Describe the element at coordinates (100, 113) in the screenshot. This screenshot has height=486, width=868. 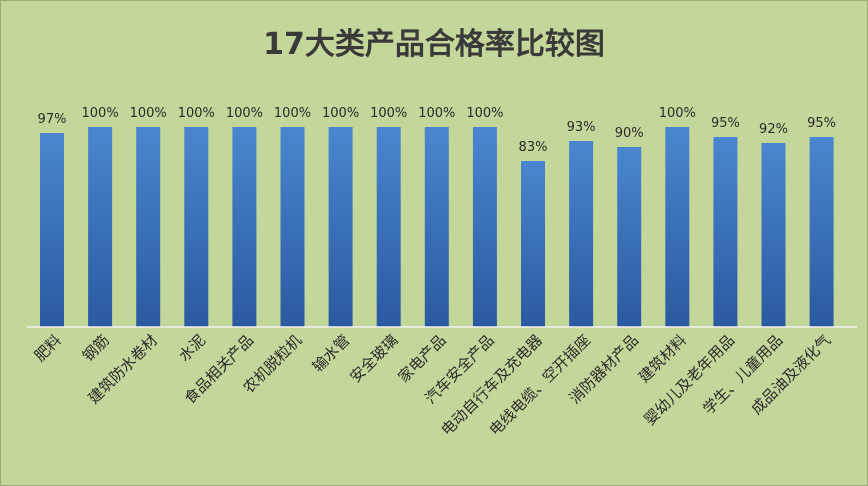
I see `data-label-1: 100%` at that location.